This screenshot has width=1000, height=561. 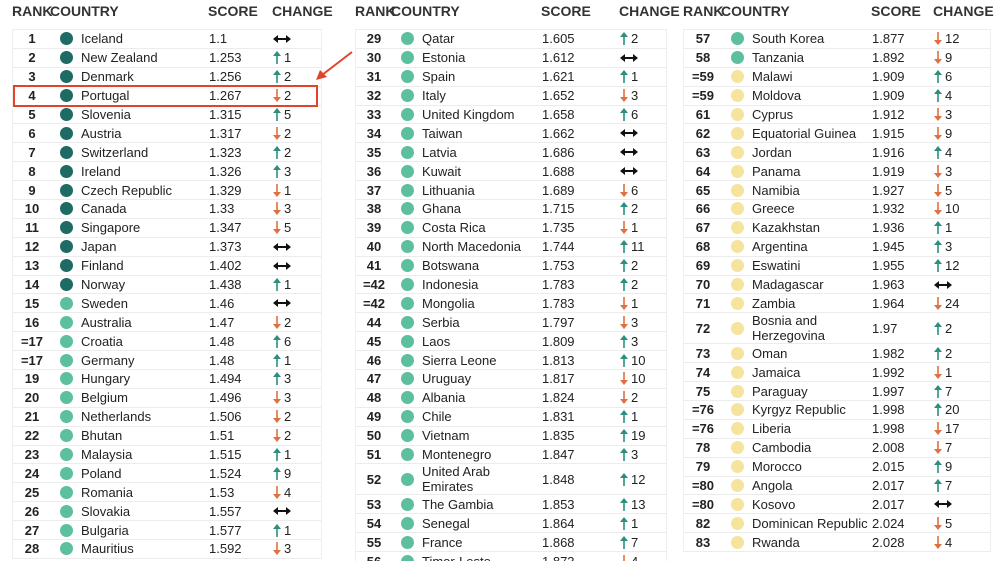 What do you see at coordinates (511, 247) in the screenshot?
I see `table-row: 40 North Macedonia 1.744 11` at bounding box center [511, 247].